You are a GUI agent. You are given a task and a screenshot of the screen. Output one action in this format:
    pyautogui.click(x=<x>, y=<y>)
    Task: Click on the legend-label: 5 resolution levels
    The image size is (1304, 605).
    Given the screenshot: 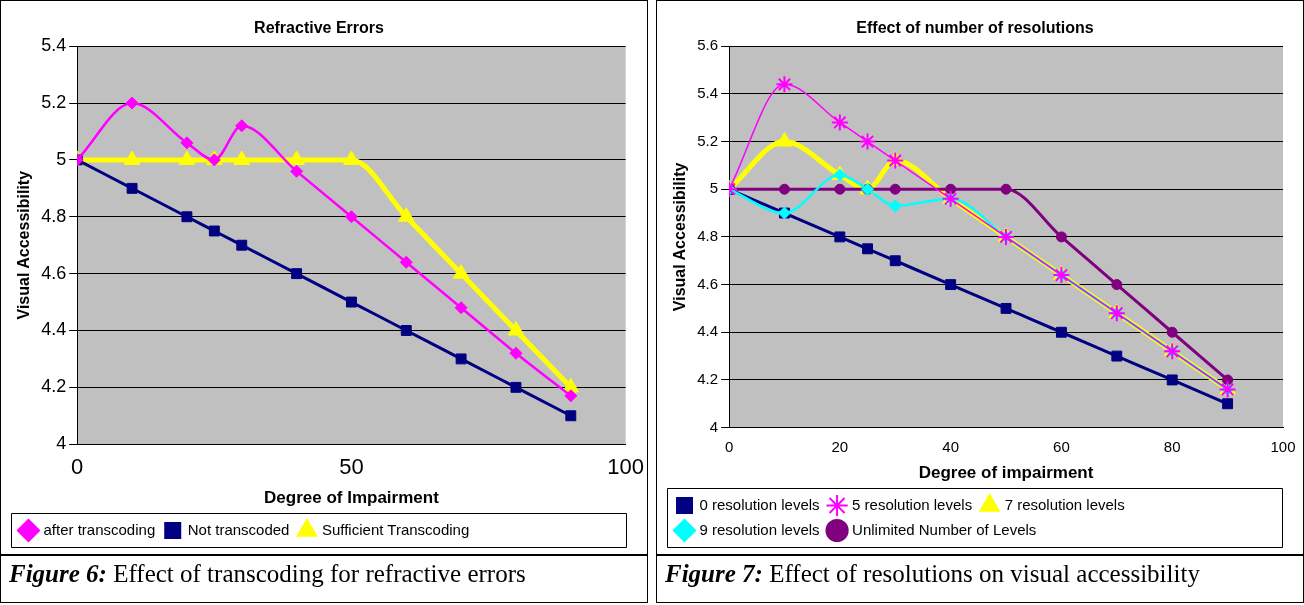 What is the action you would take?
    pyautogui.click(x=912, y=504)
    